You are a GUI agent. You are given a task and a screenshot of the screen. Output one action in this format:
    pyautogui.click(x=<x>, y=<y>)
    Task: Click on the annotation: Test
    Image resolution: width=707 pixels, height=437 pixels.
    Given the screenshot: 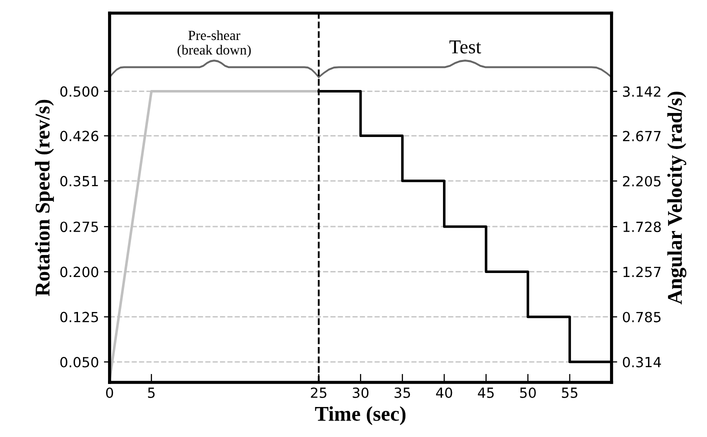 What is the action you would take?
    pyautogui.click(x=465, y=47)
    